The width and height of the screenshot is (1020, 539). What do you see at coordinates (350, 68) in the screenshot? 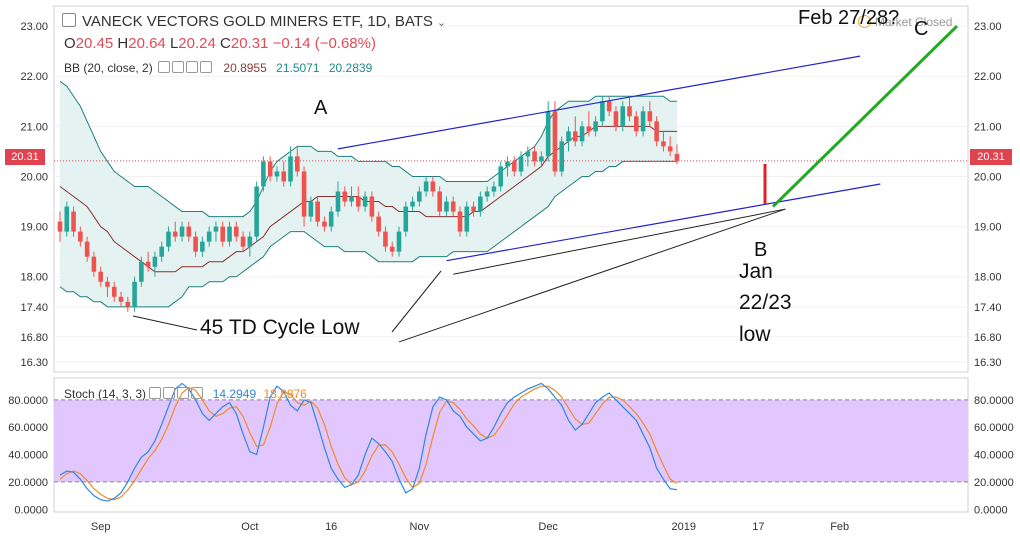
I see `bb-lower-value: 20.2839` at bounding box center [350, 68].